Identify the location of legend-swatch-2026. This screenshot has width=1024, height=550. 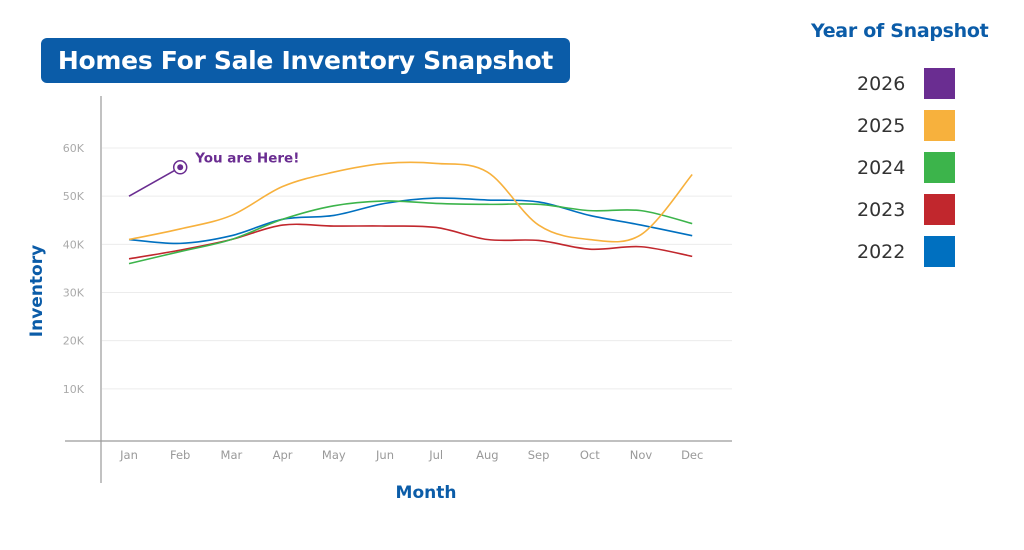
(939, 83).